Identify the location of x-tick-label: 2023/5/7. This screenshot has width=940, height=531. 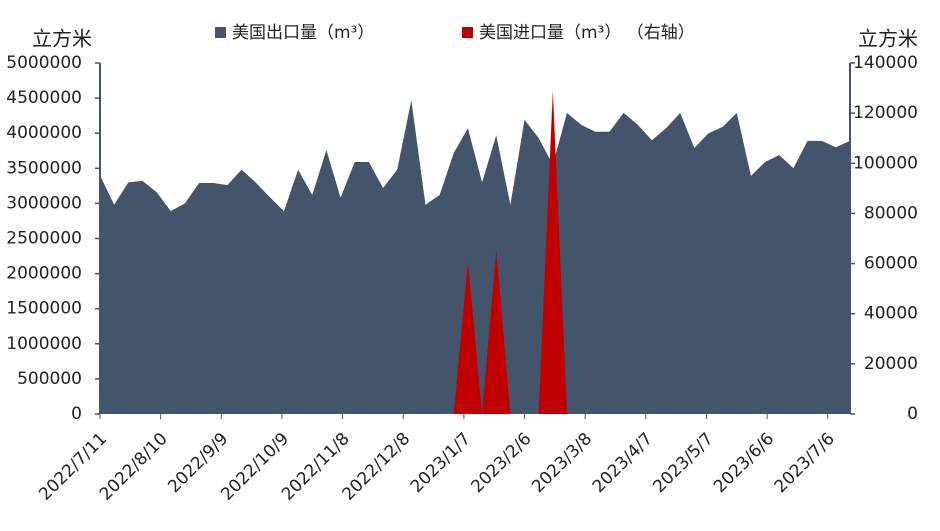
(683, 463).